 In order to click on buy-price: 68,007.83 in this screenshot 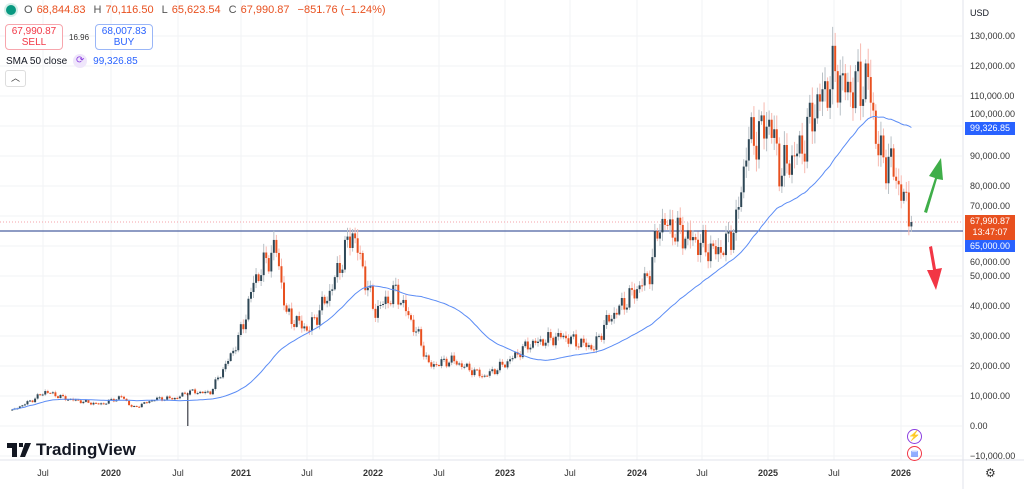, I will do `click(124, 31)`.